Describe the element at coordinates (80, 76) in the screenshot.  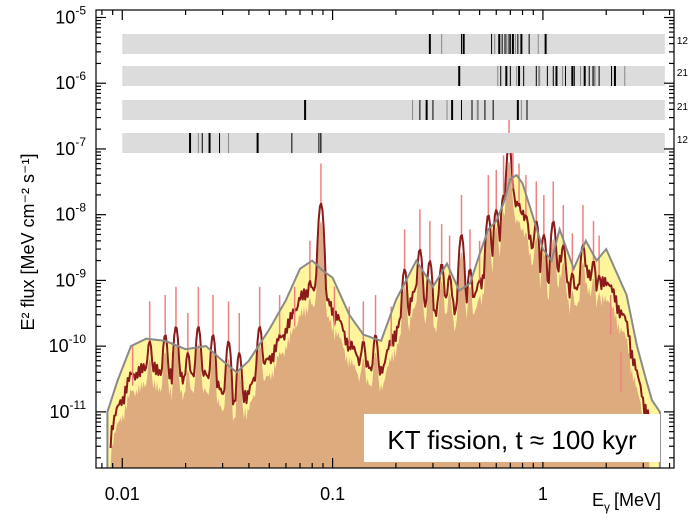
I see `y-tick-exponent: -6` at that location.